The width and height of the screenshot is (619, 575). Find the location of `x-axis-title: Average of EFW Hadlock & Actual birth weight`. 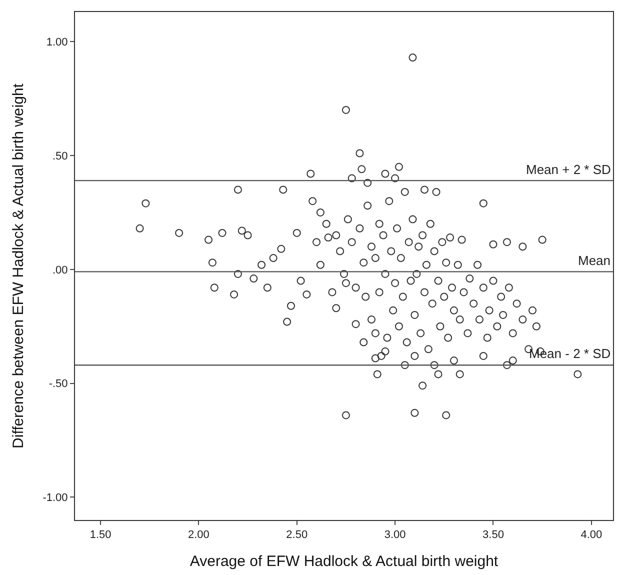

x-axis-title: Average of EFW Hadlock & Actual birth weight is located at coordinates (344, 561).